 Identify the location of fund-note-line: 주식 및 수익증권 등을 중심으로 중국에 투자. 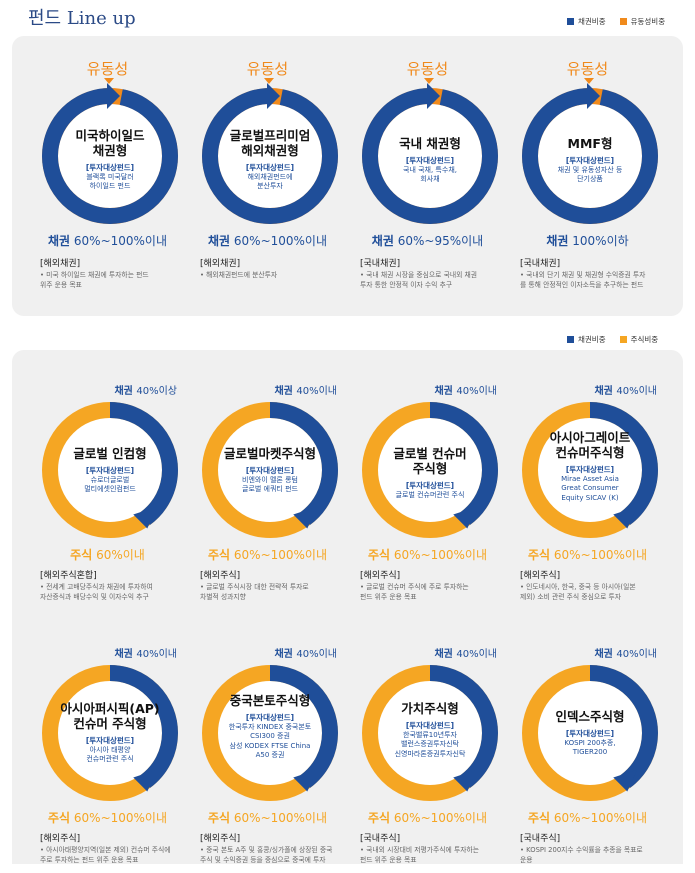
(263, 860).